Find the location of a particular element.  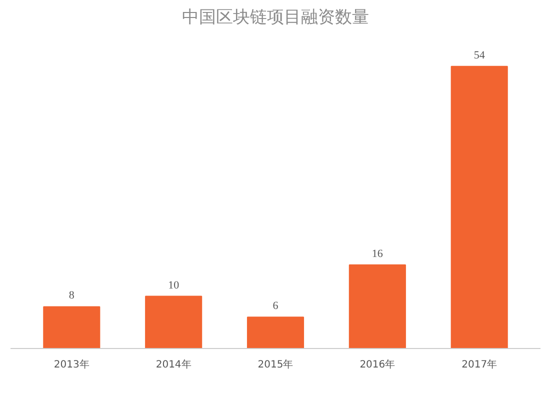

x-tick-label: 2015年 is located at coordinates (276, 364).